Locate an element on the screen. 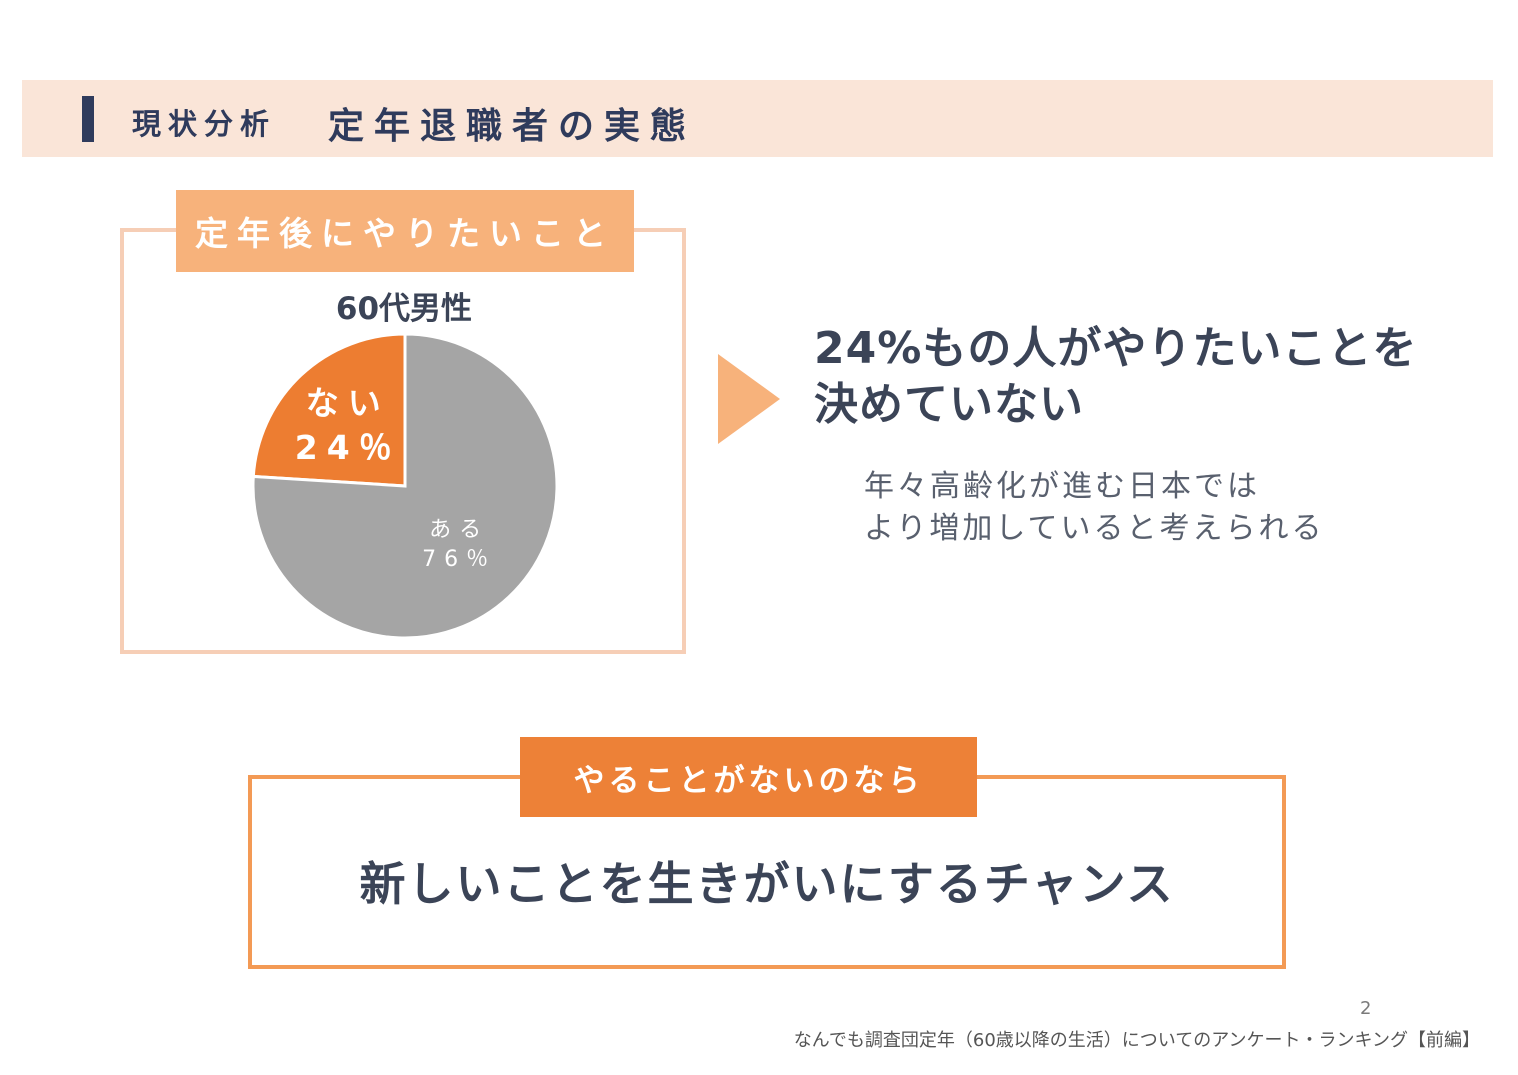  pie-label-aru-name: ある is located at coordinates (459, 529).